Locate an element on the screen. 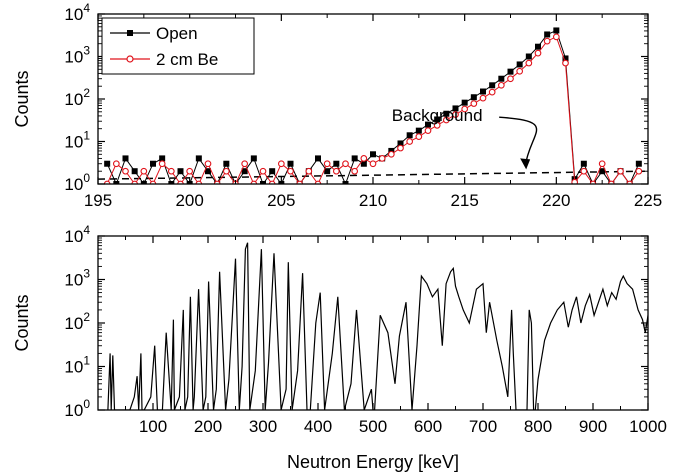 The height and width of the screenshot is (476, 689). legend-entry-open: Open is located at coordinates (154, 33).